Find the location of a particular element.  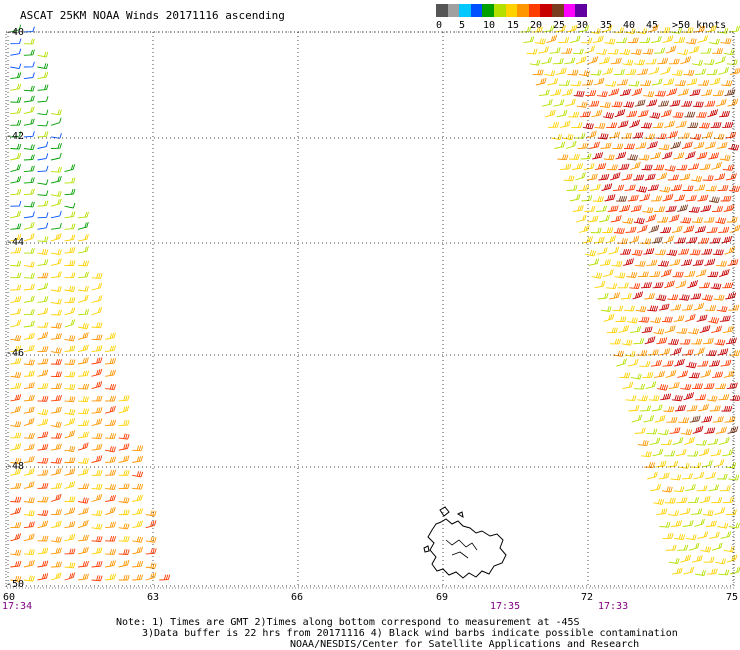

lon-label-69: 69 is located at coordinates (442, 597).